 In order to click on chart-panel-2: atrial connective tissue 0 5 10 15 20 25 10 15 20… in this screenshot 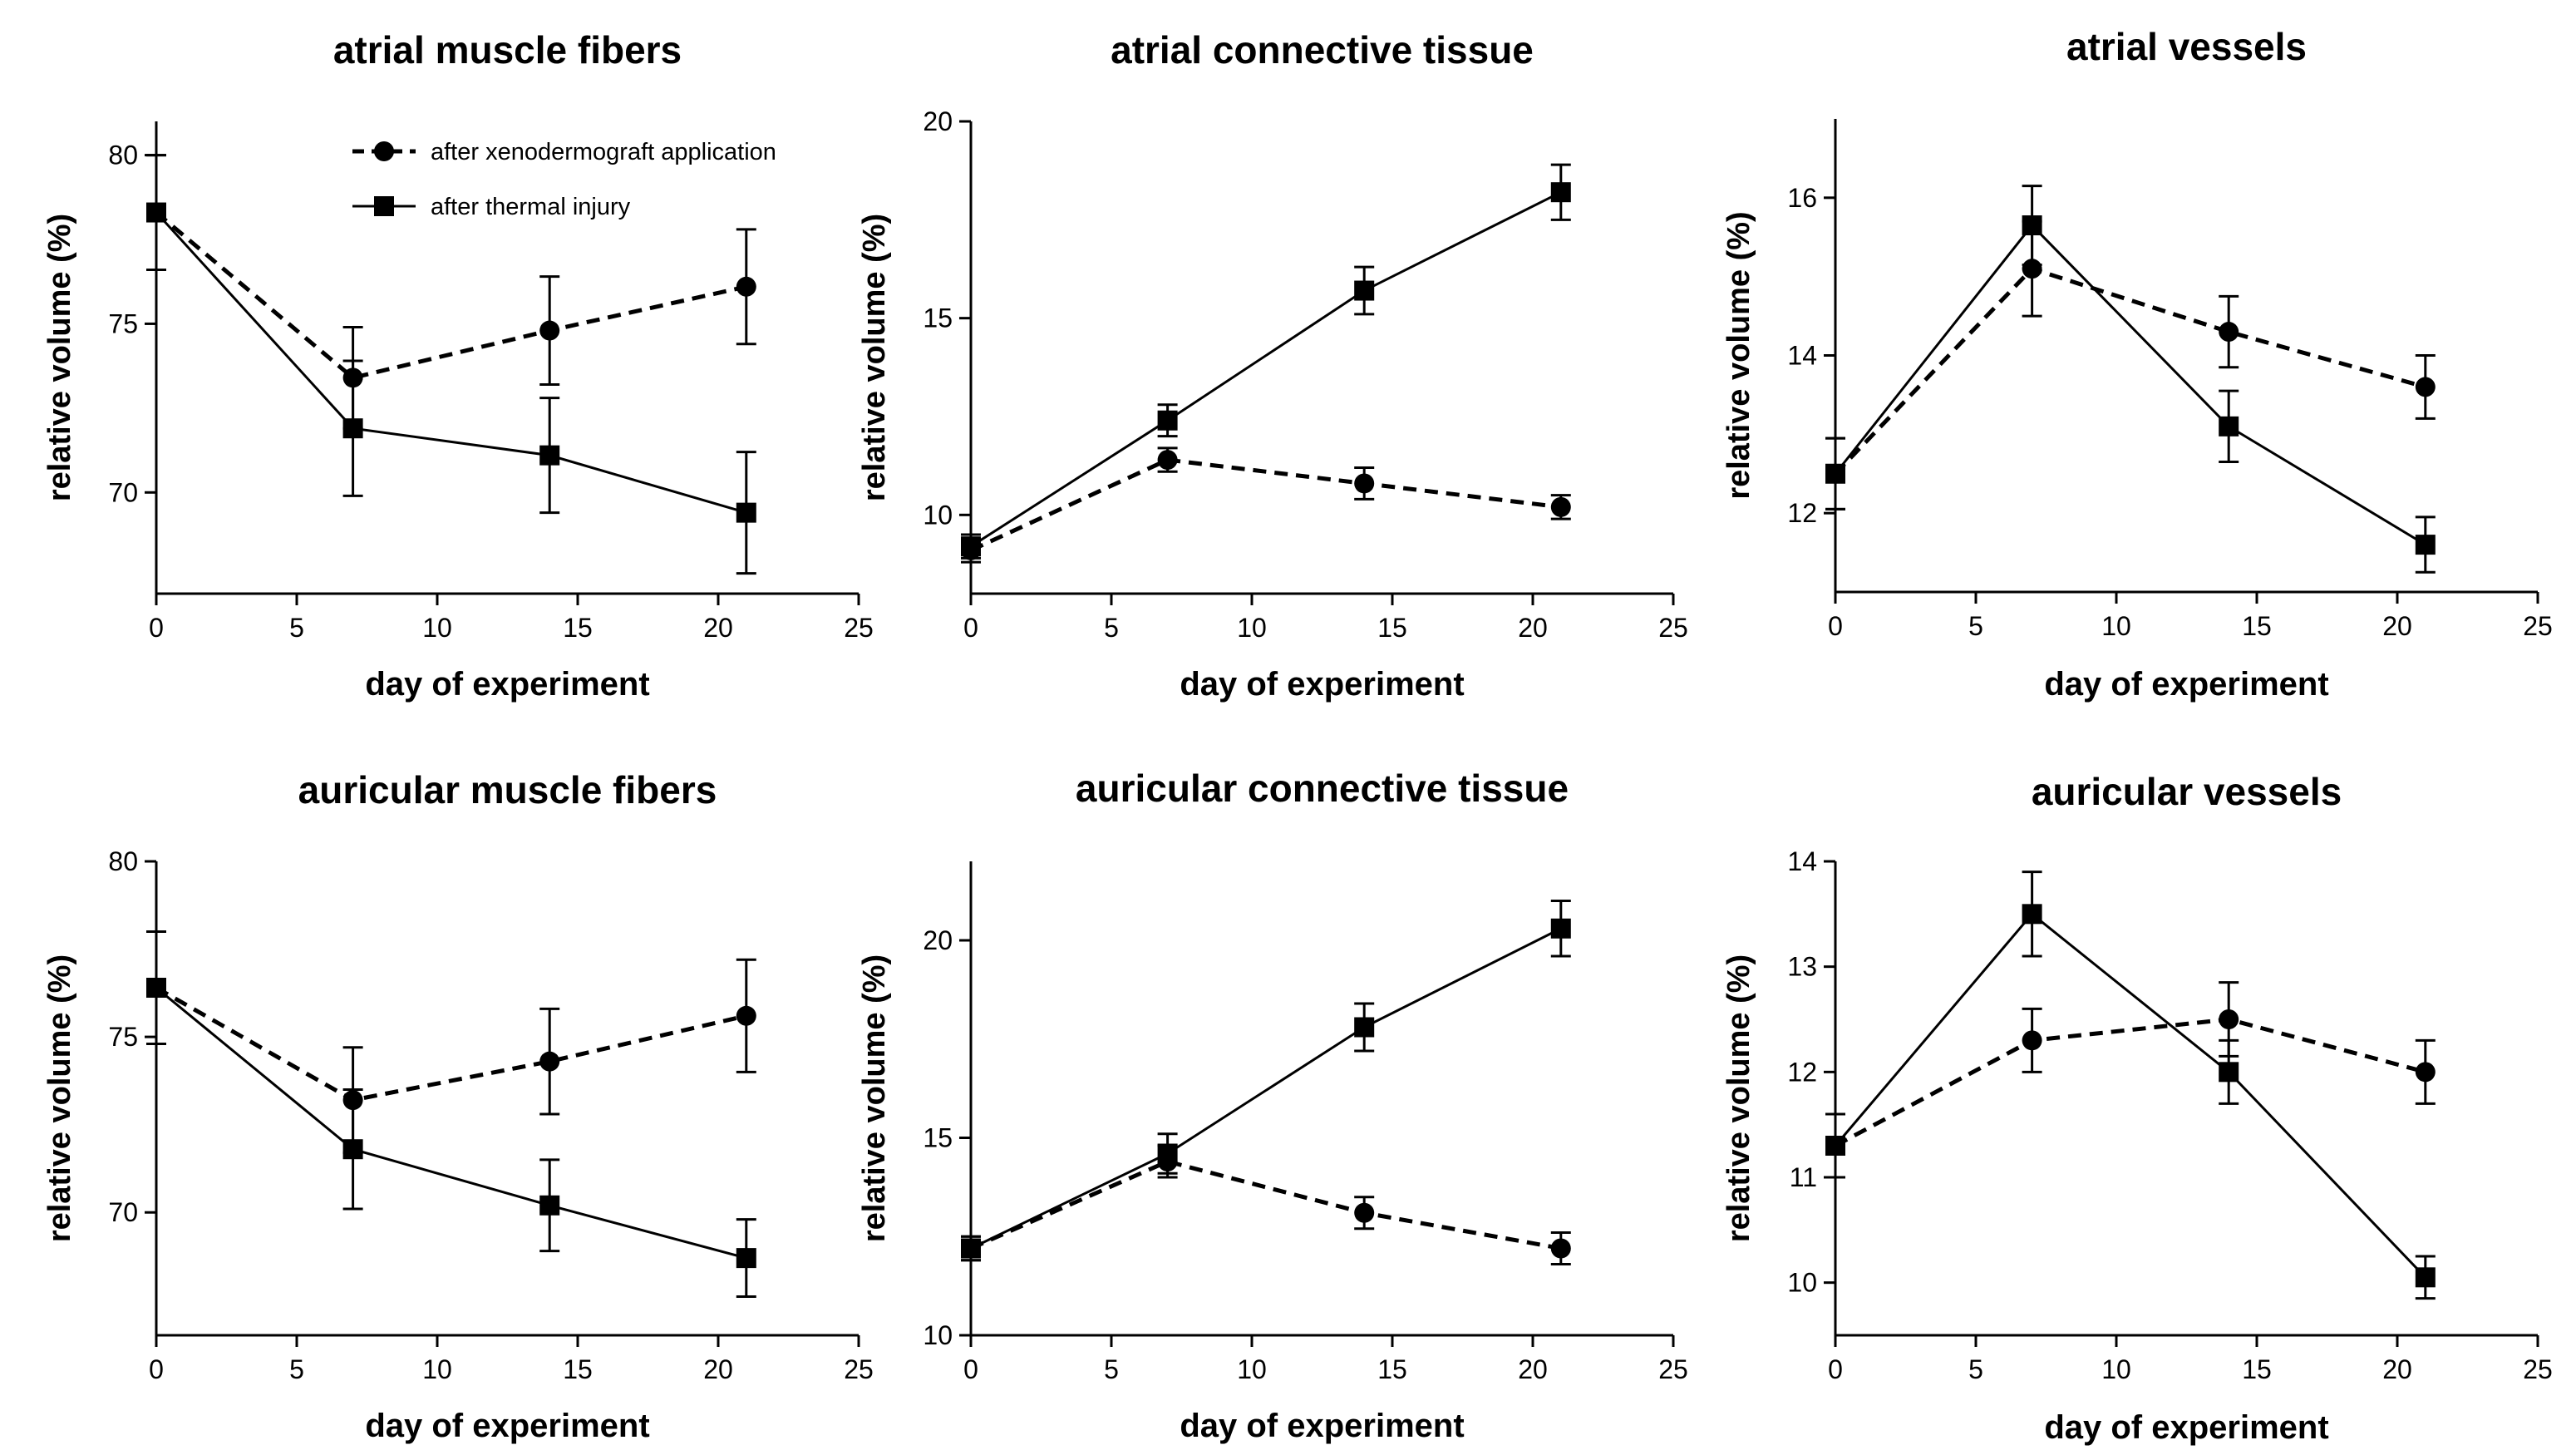, I will do `click(1272, 365)`.